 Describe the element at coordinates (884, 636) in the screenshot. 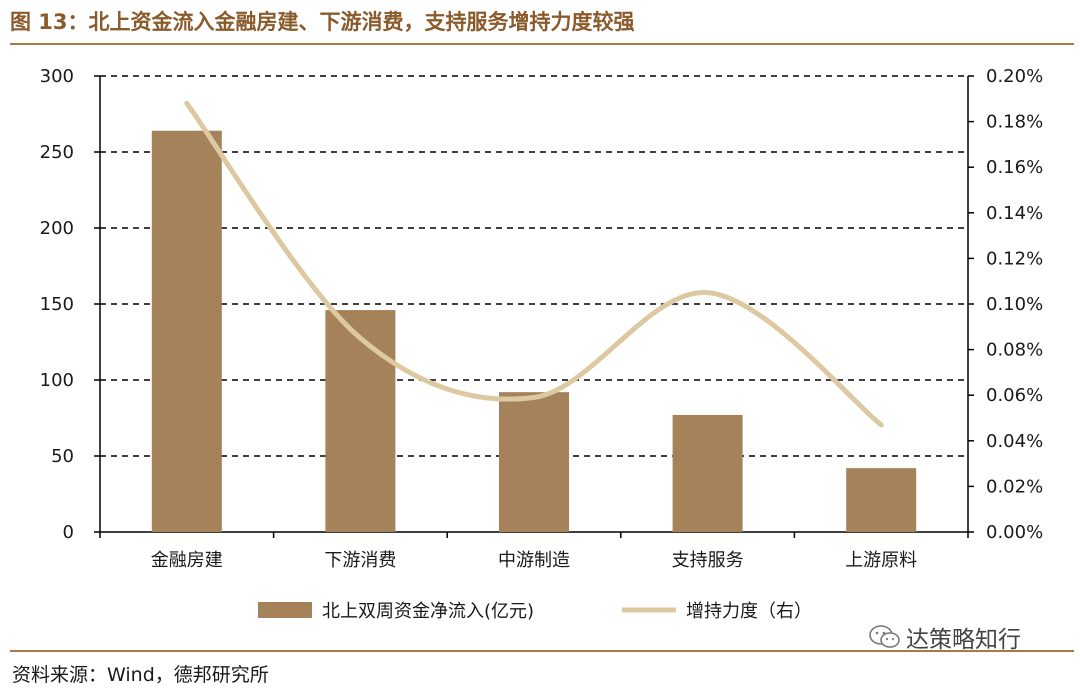

I see `wechat-icon` at that location.